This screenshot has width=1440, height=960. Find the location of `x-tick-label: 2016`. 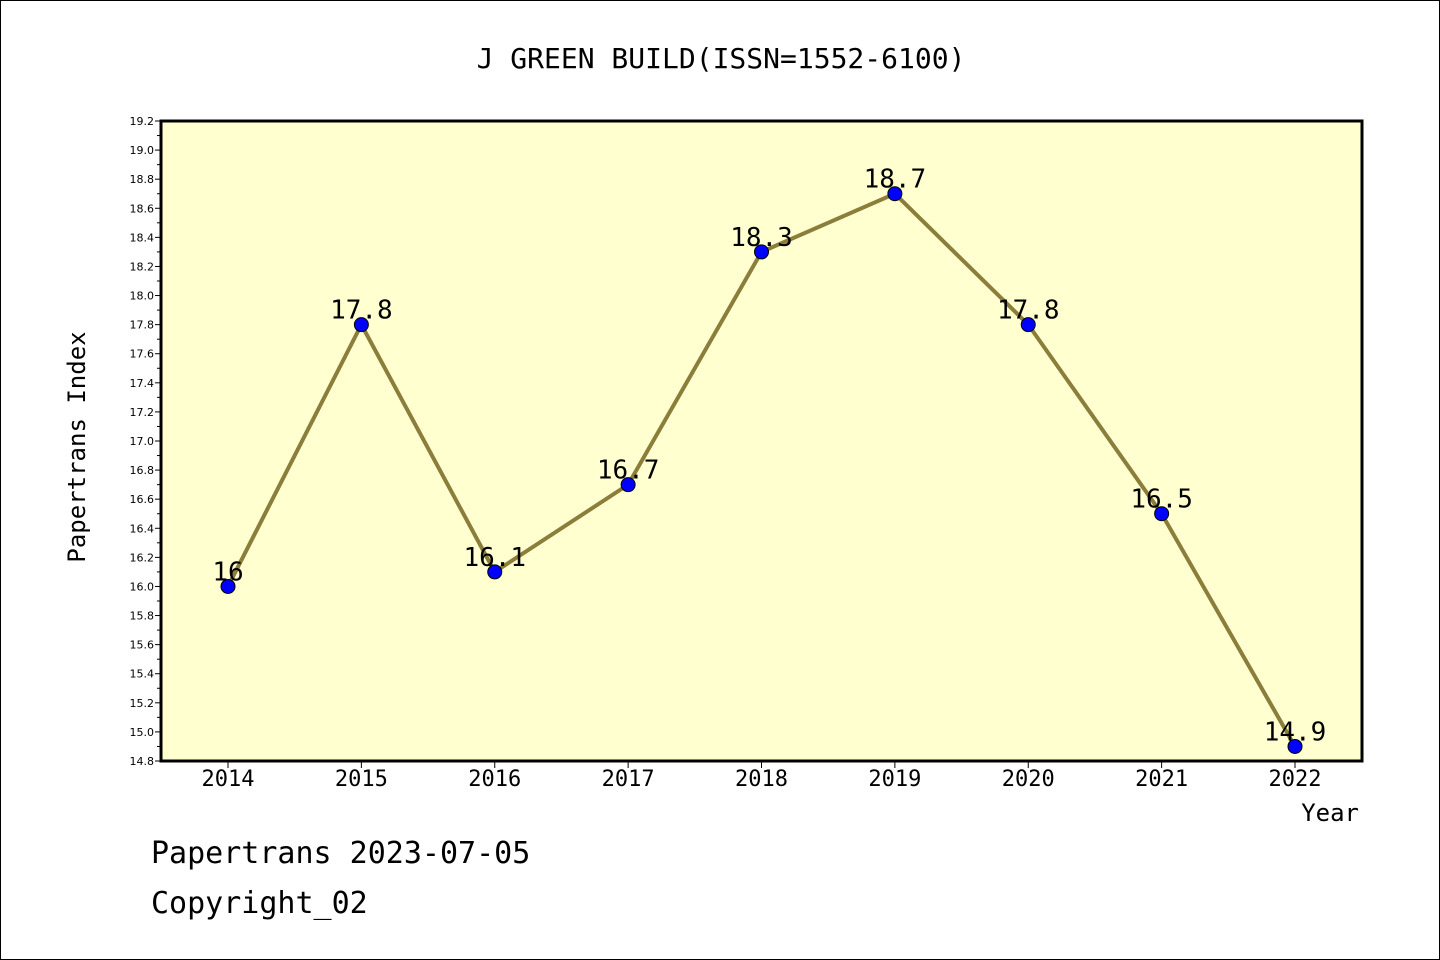

x-tick-label: 2016 is located at coordinates (494, 779).